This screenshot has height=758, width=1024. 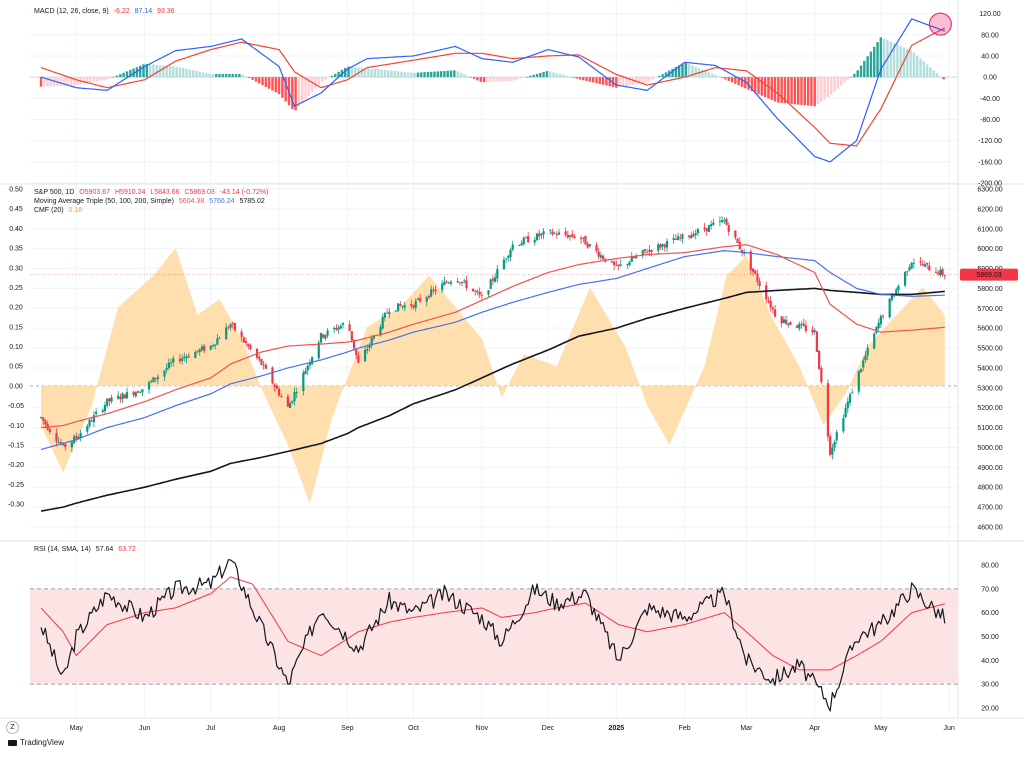 I want to click on timezone-badge: Z, so click(x=12, y=727).